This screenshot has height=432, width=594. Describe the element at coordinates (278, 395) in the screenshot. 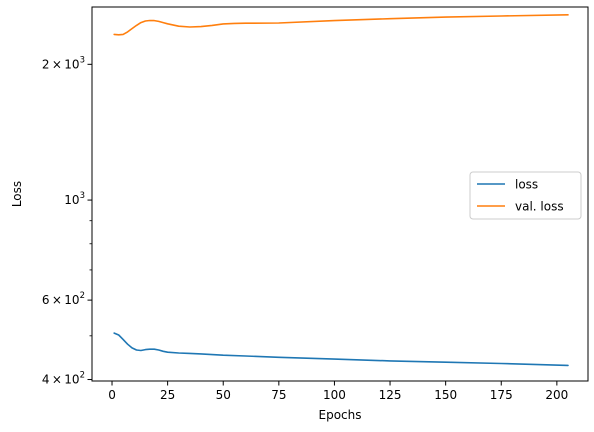

I see `x-tick-label: 75` at that location.